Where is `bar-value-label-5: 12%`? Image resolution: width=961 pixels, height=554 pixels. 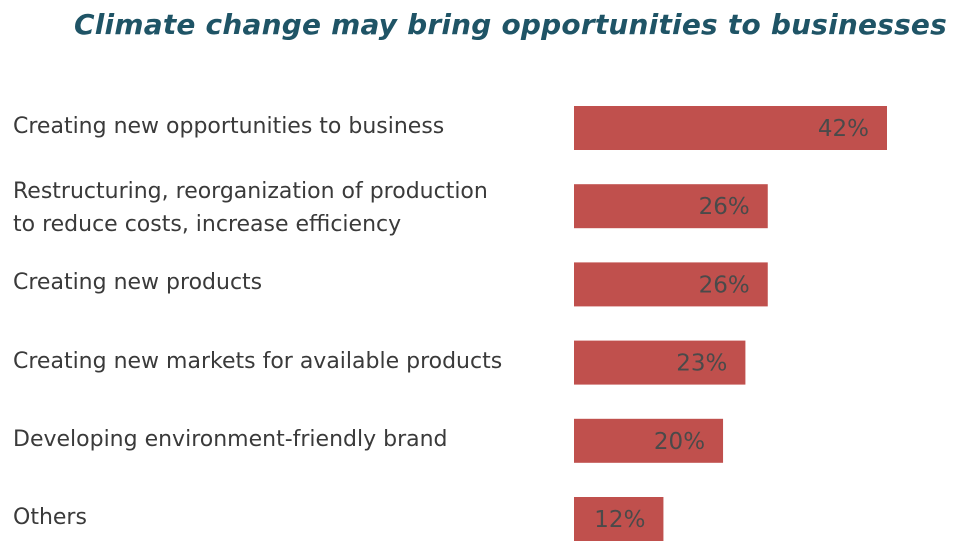
bar-value-label-5: 12% is located at coordinates (619, 520).